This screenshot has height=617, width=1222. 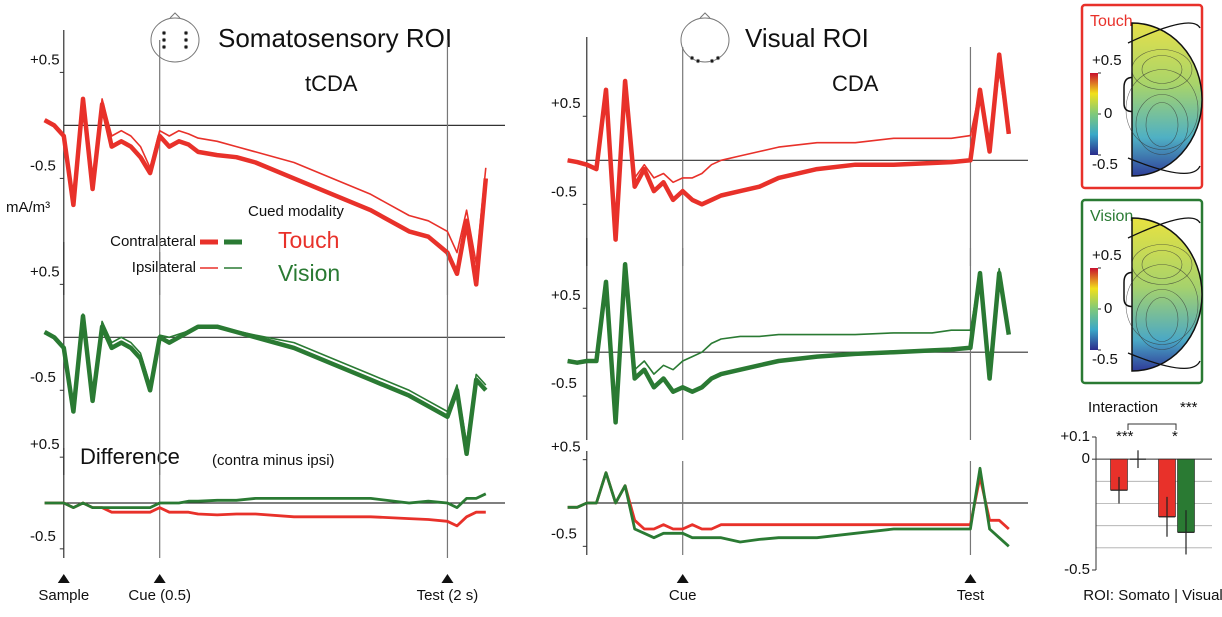 What do you see at coordinates (1111, 21) in the screenshot?
I see `topomap-title: Touch` at bounding box center [1111, 21].